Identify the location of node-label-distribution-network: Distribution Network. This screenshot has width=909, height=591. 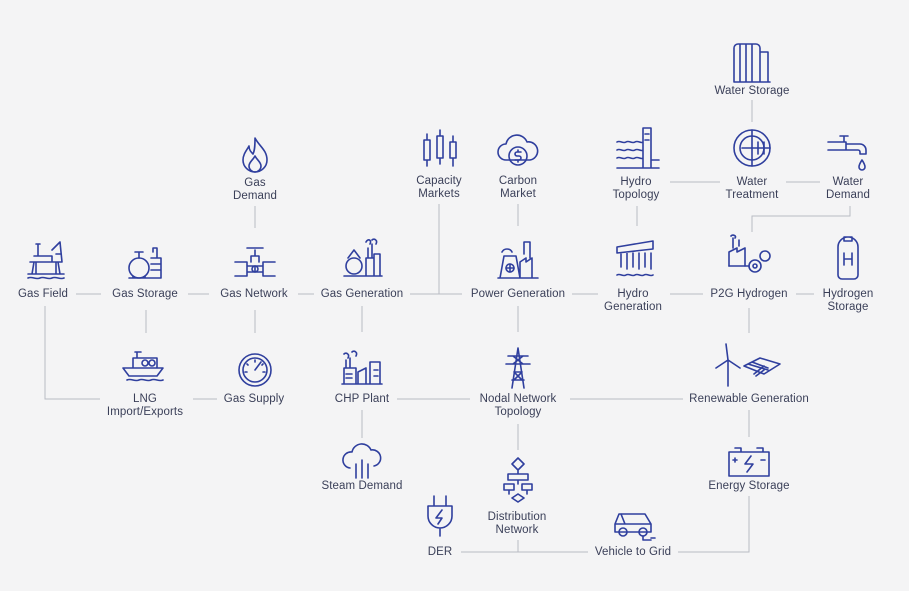
(517, 523).